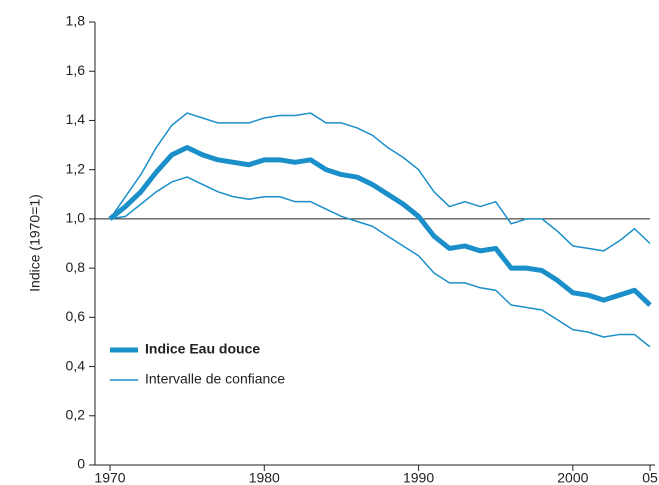  What do you see at coordinates (650, 477) in the screenshot?
I see `x-tick-label: 05` at bounding box center [650, 477].